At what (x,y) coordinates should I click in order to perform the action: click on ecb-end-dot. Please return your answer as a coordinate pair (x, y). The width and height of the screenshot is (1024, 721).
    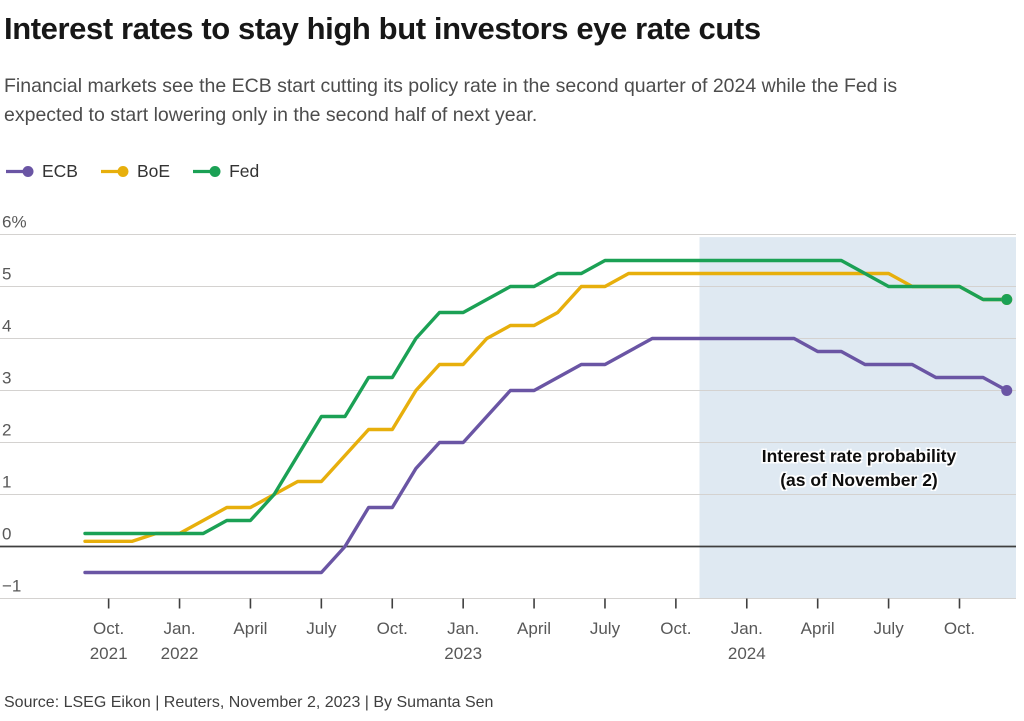
    Looking at the image, I should click on (1007, 390).